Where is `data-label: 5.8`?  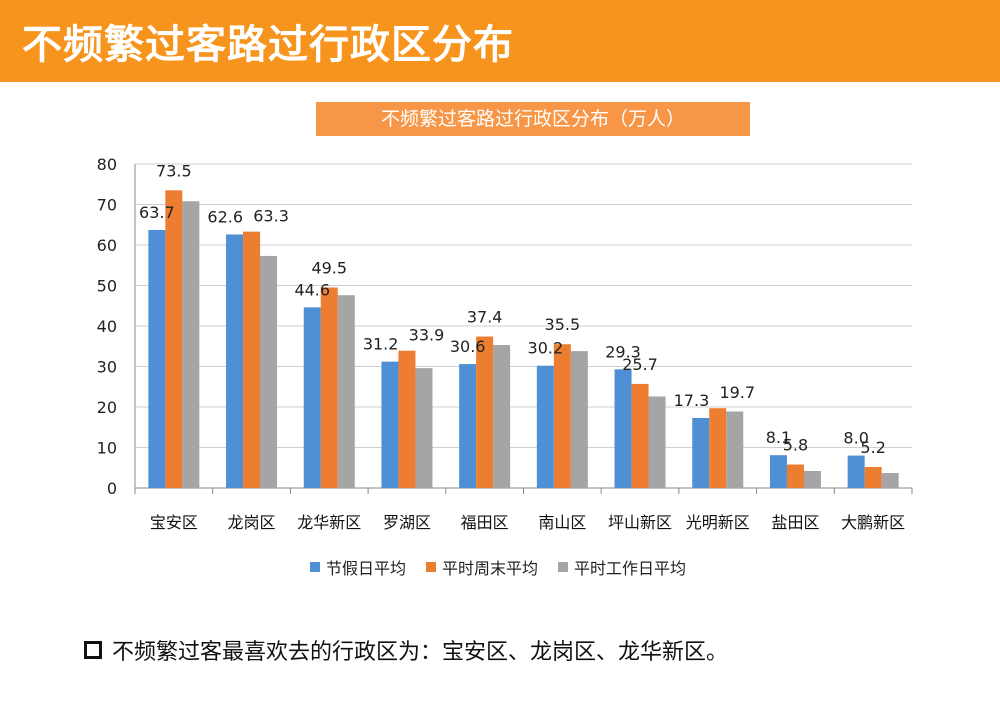
data-label: 5.8 is located at coordinates (795, 445).